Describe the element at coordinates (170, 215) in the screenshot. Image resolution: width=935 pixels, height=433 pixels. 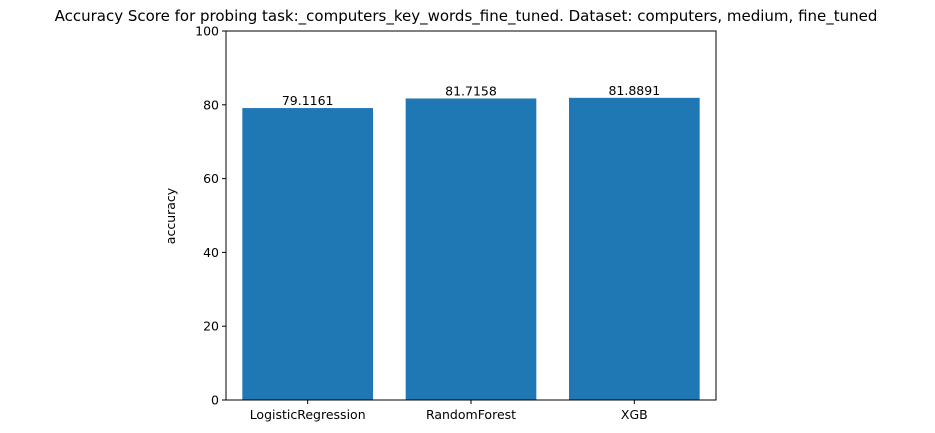
I see `y-axis-label: accuracy` at that location.